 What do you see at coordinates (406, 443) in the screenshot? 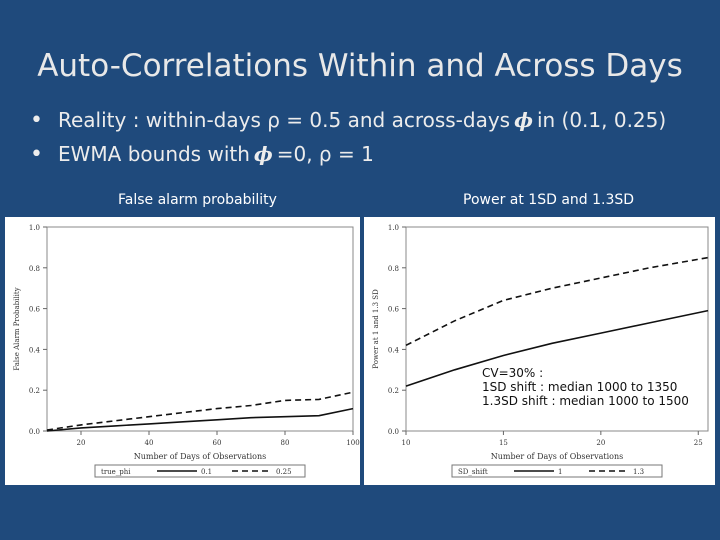
I see `x-tick-label: 10` at bounding box center [406, 443].